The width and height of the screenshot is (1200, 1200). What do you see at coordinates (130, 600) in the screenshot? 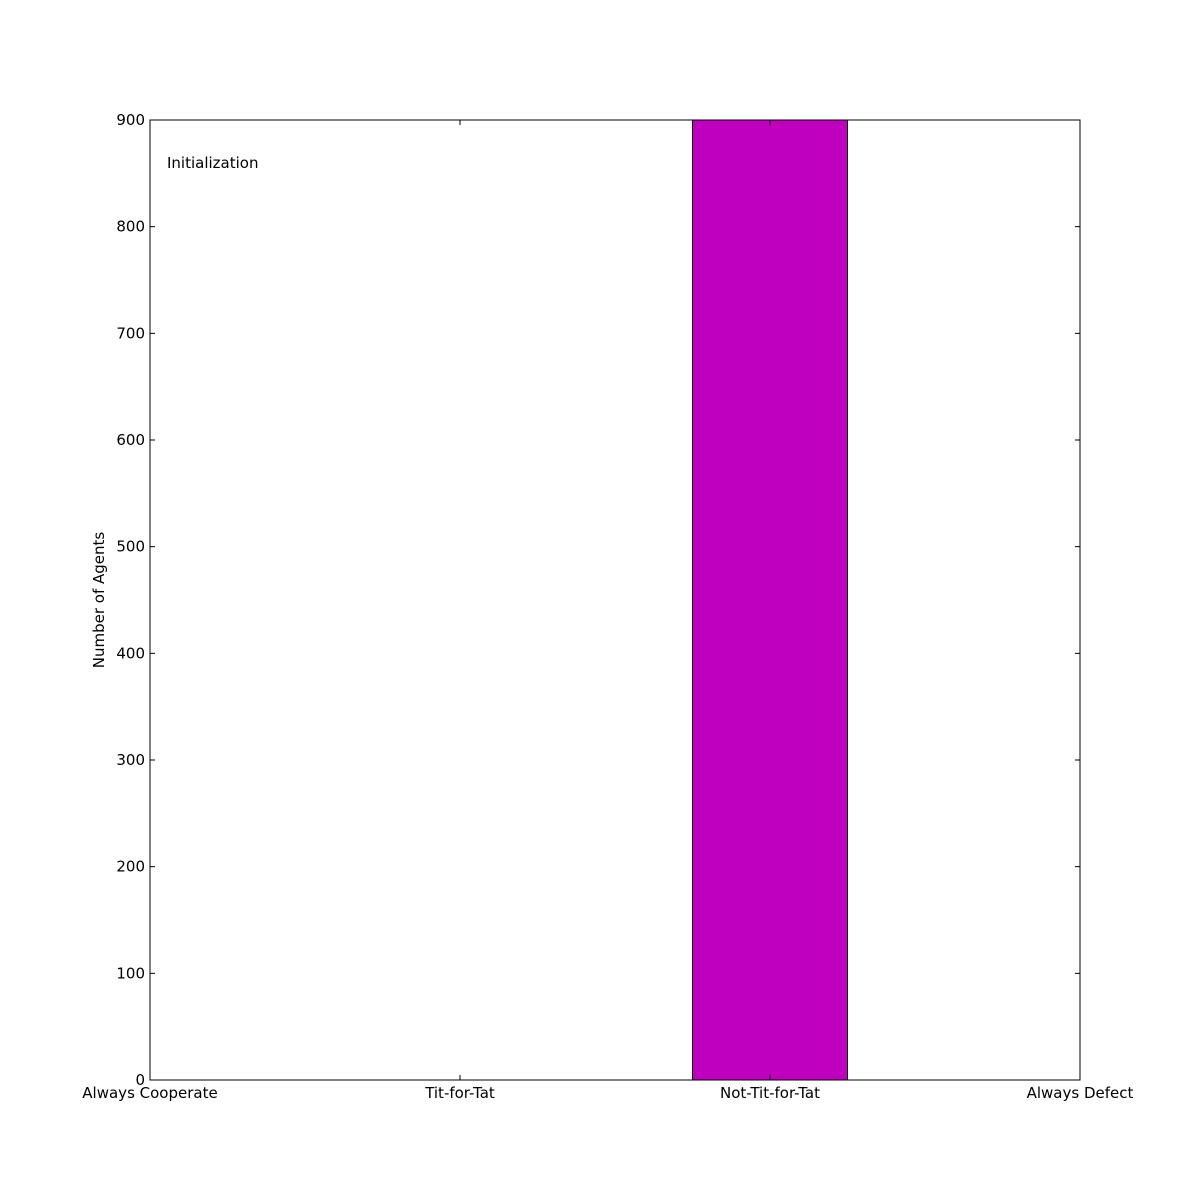
I see `y-tick-labels: 0 100 200 300 400 500 600 700 800 900` at bounding box center [130, 600].